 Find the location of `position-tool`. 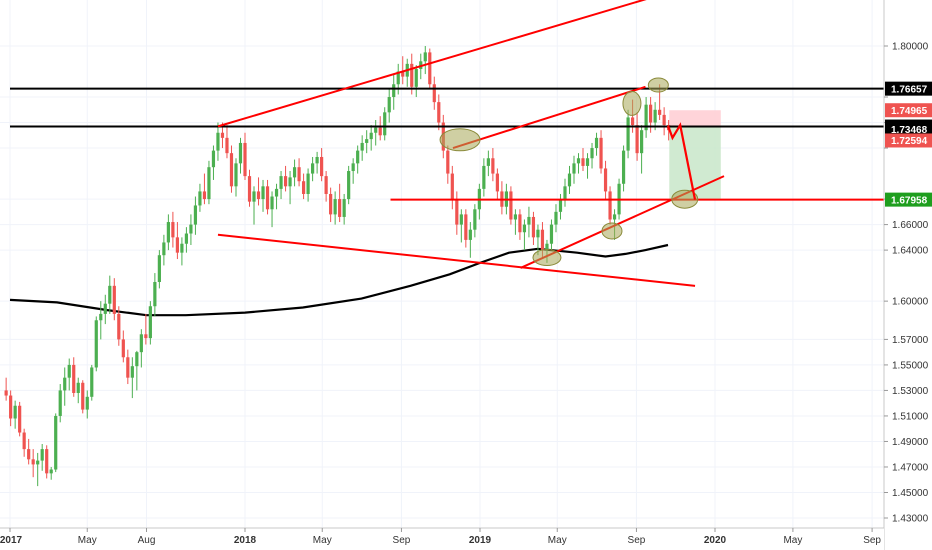

position-tool is located at coordinates (695, 155).